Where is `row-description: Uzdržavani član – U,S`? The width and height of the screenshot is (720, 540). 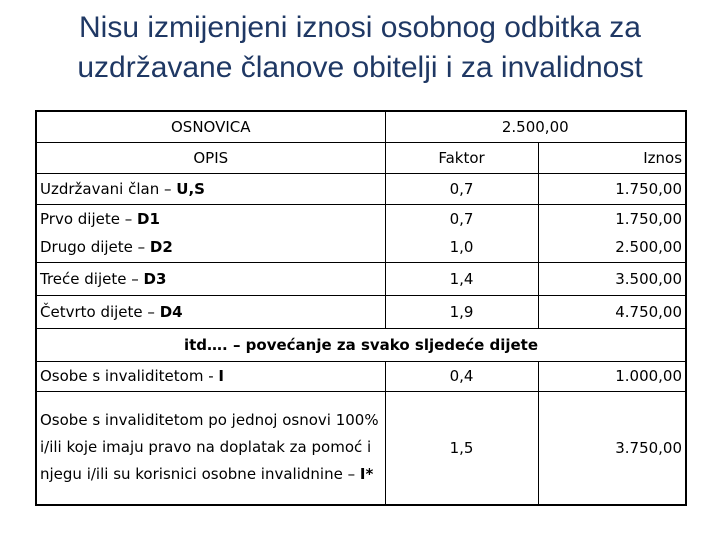
row-description: Uzdržavani član – U,S is located at coordinates (210, 189).